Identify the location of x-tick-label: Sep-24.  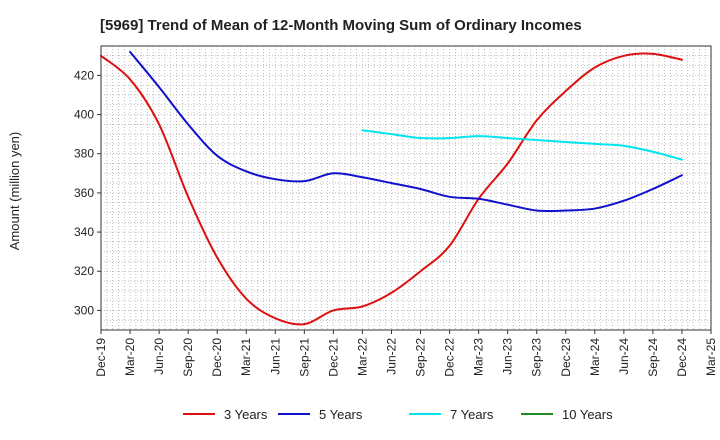
(653, 357).